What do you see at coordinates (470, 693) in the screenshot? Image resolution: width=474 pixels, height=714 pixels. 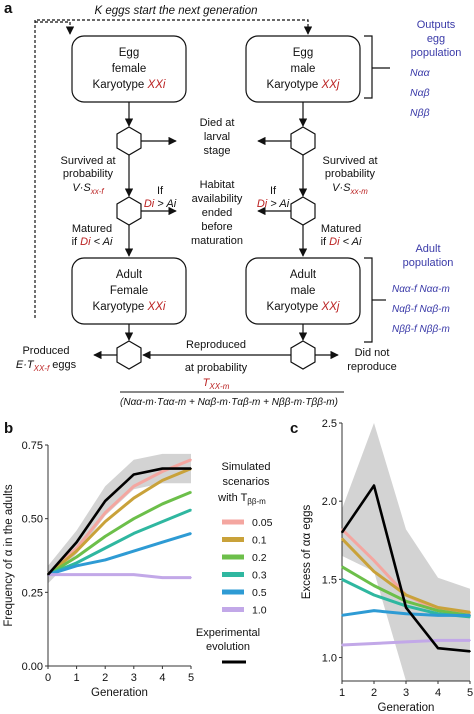 I see `x-tick-label: 5` at bounding box center [470, 693].